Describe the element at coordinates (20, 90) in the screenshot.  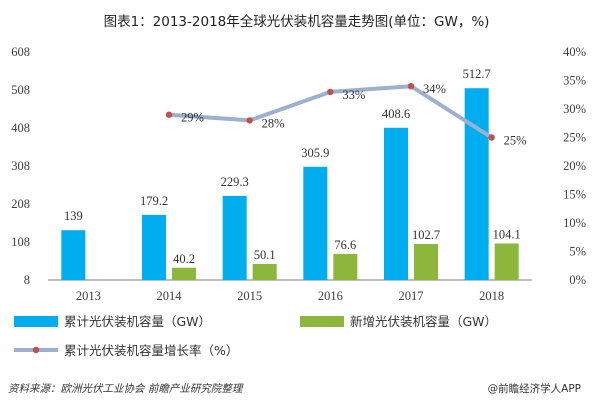
I see `y-left-tick-label: 508` at that location.